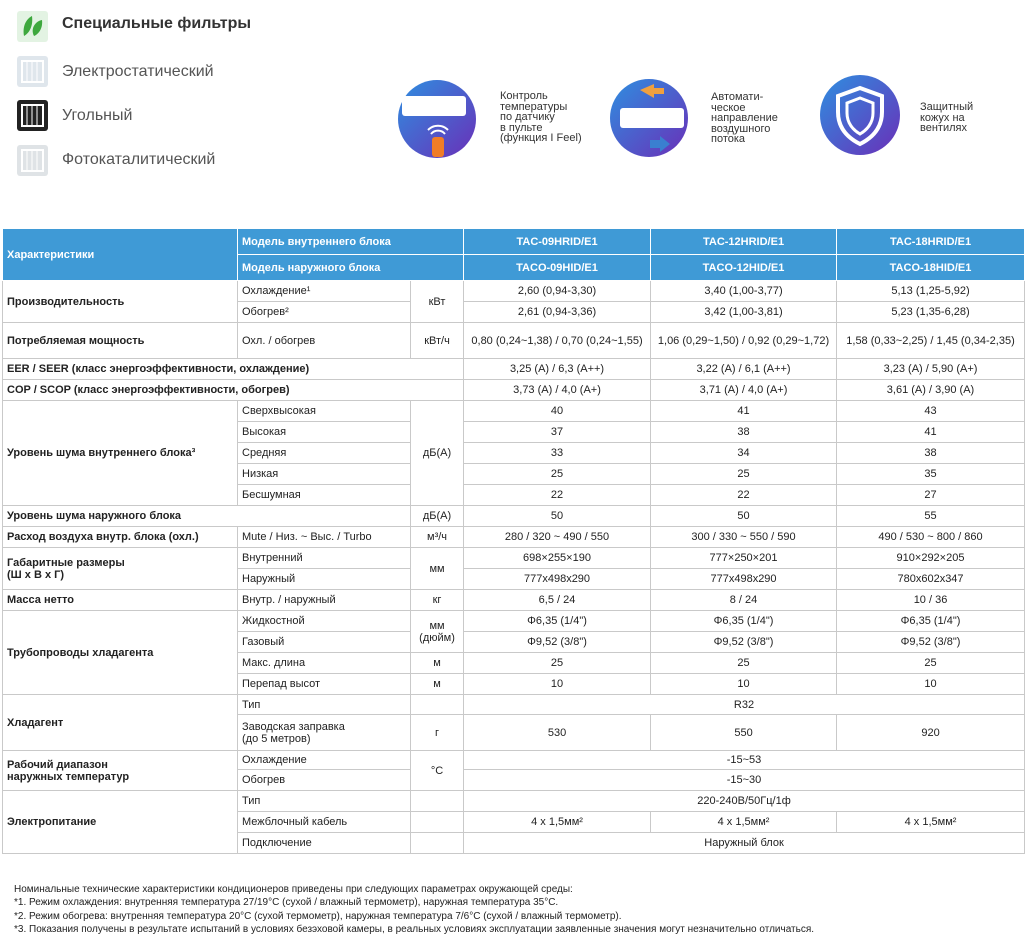  Describe the element at coordinates (120, 652) in the screenshot. I see `cell: Трубопроводы хладагента` at that location.